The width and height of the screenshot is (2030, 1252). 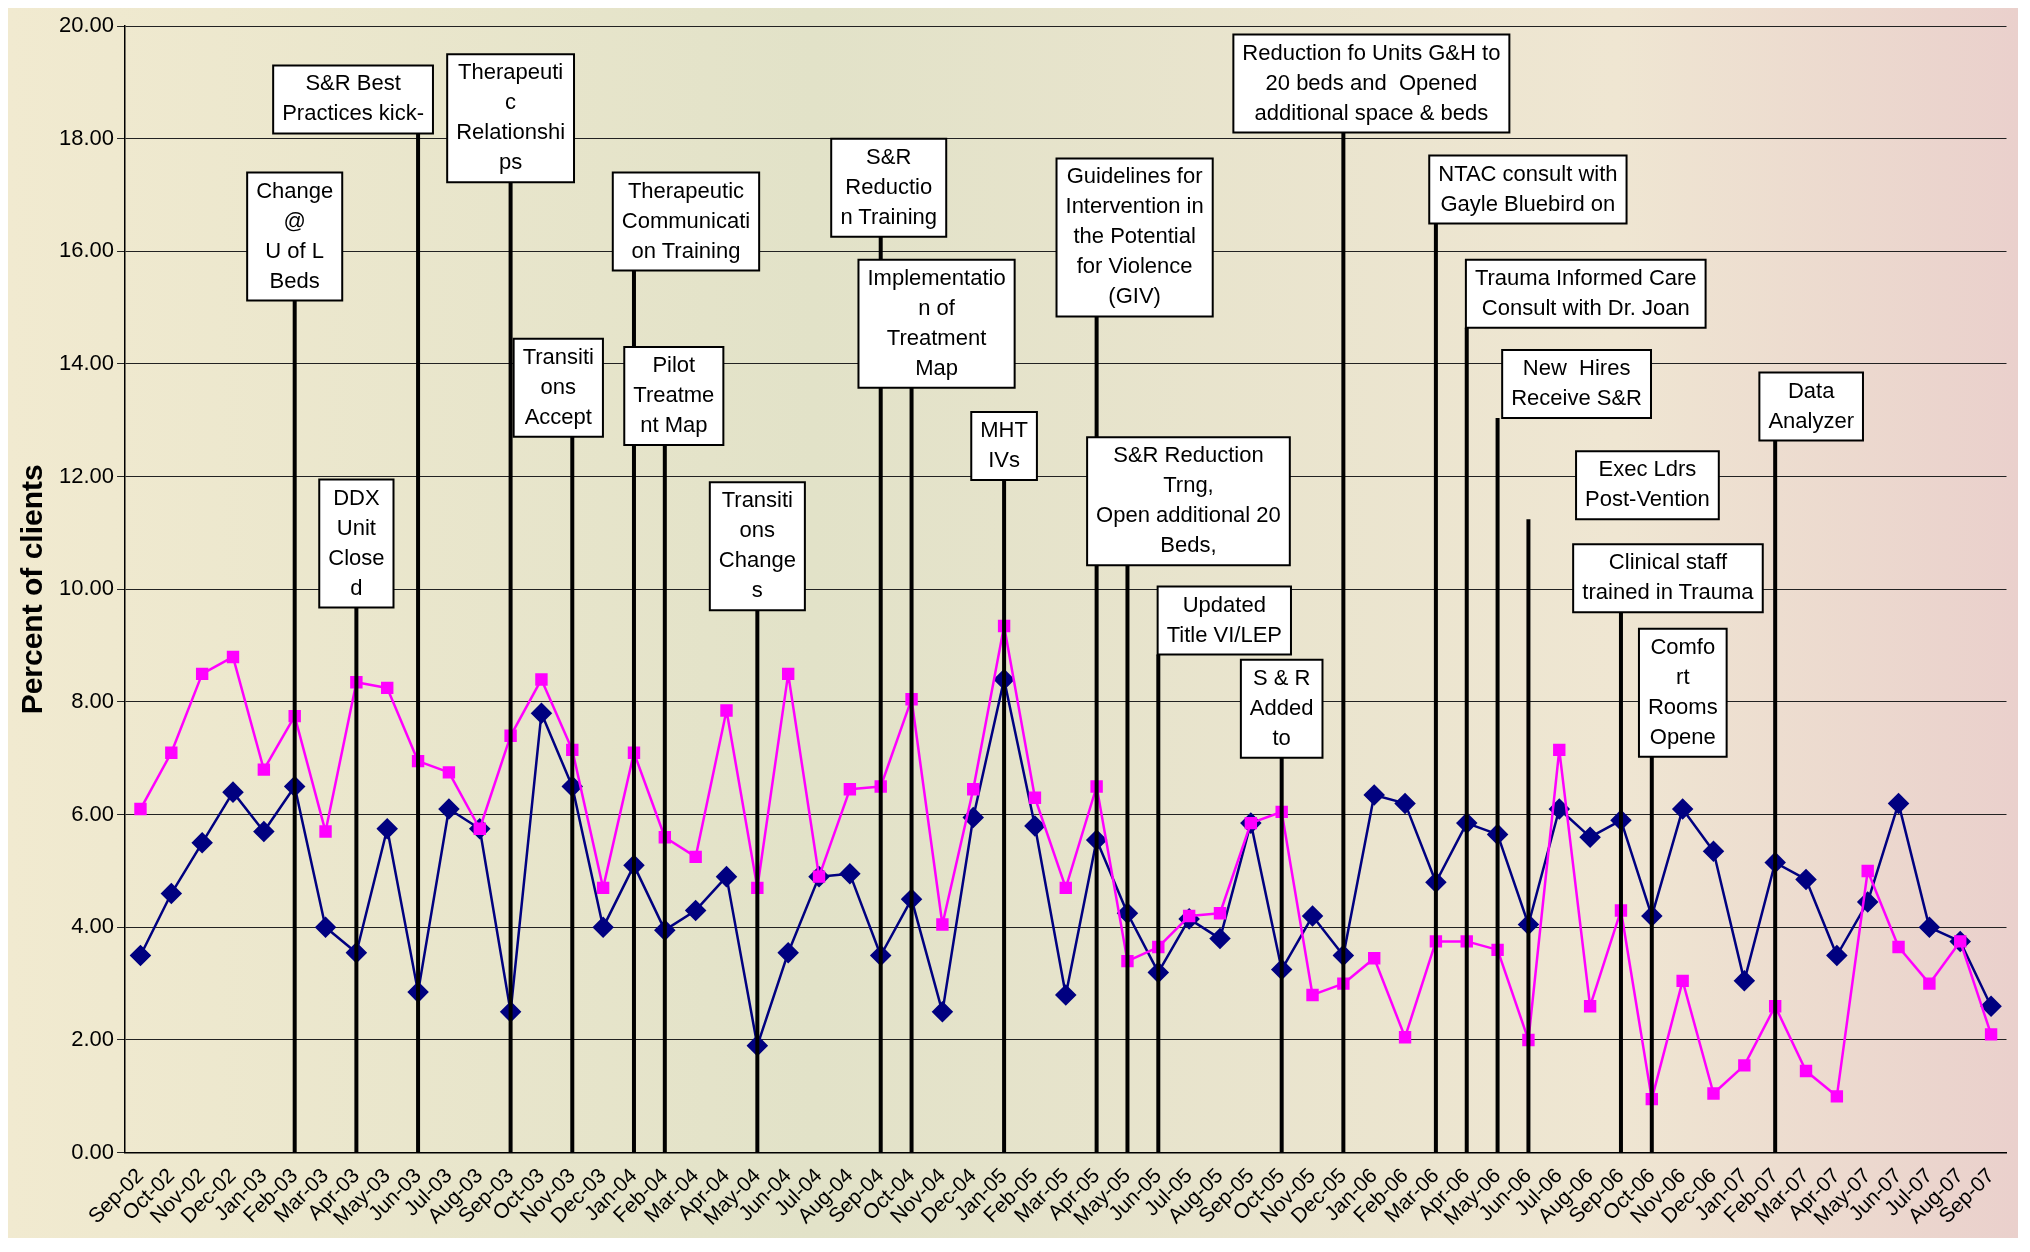 I want to click on ref-line-label: Reduction fo Units G&H to 20 beds and Opened additional space & beds, so click(x=1371, y=82).